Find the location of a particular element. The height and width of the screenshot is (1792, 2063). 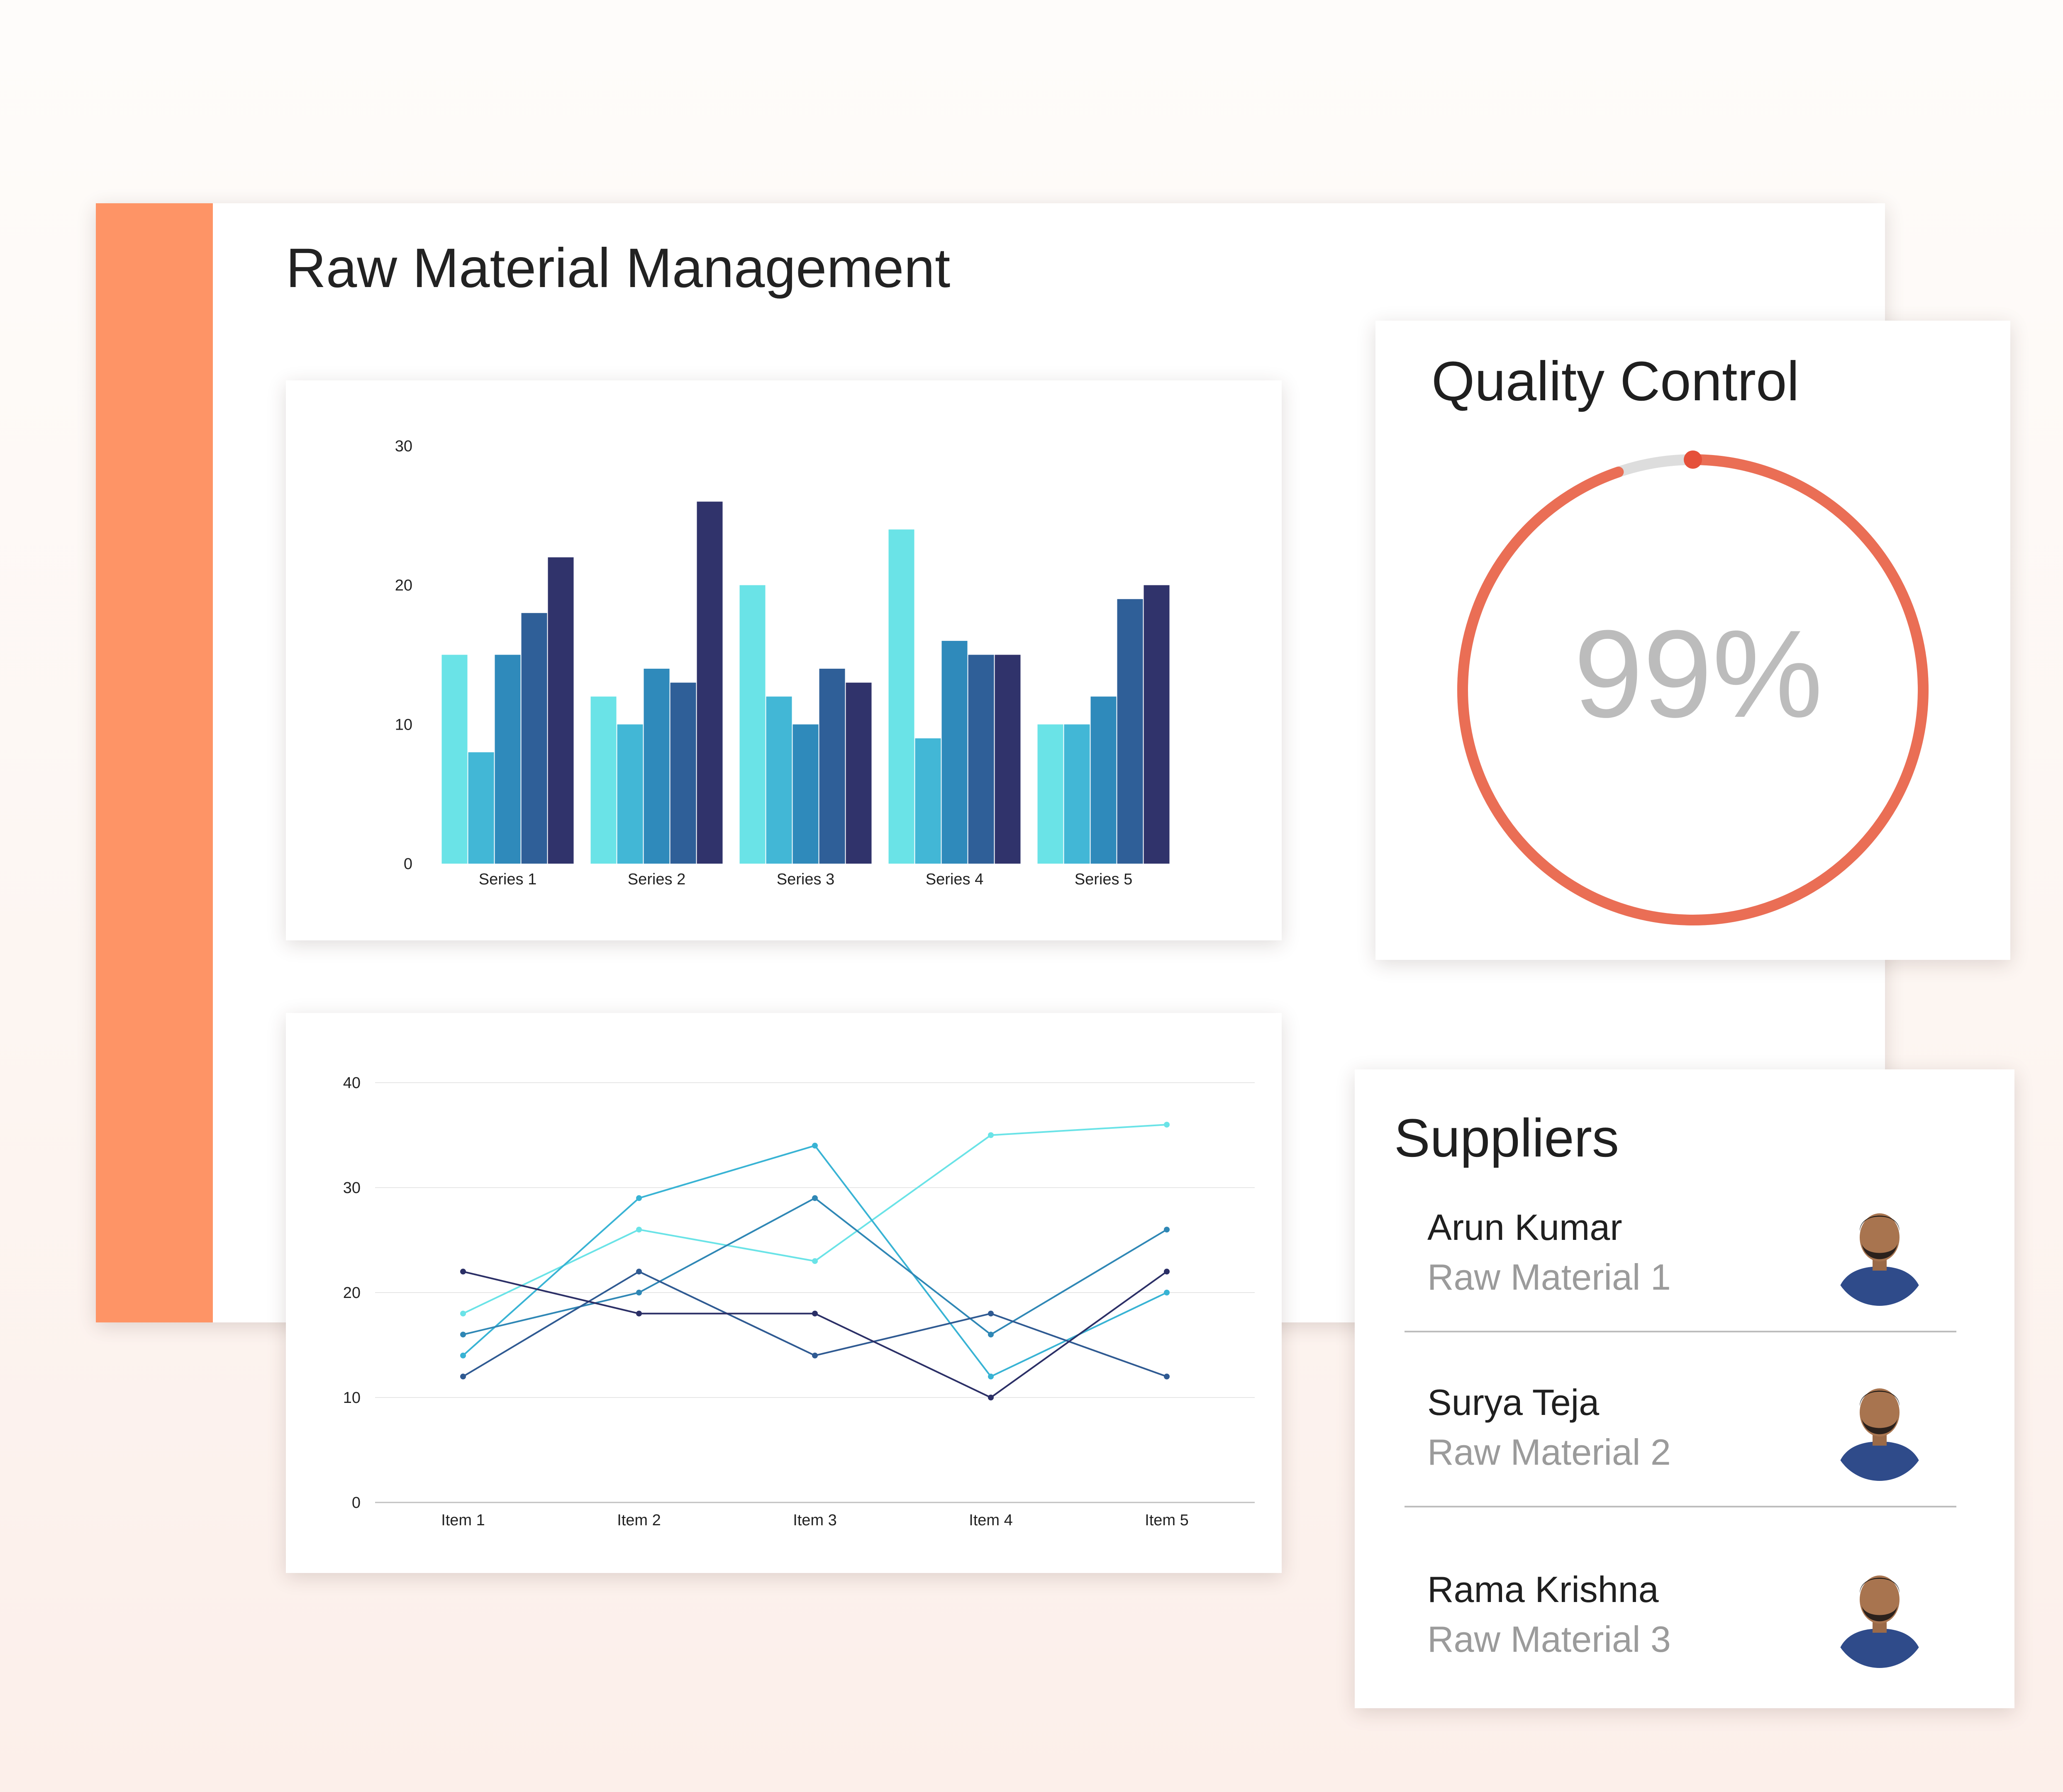

supplier-name: Rama Krishna is located at coordinates (1543, 1589).